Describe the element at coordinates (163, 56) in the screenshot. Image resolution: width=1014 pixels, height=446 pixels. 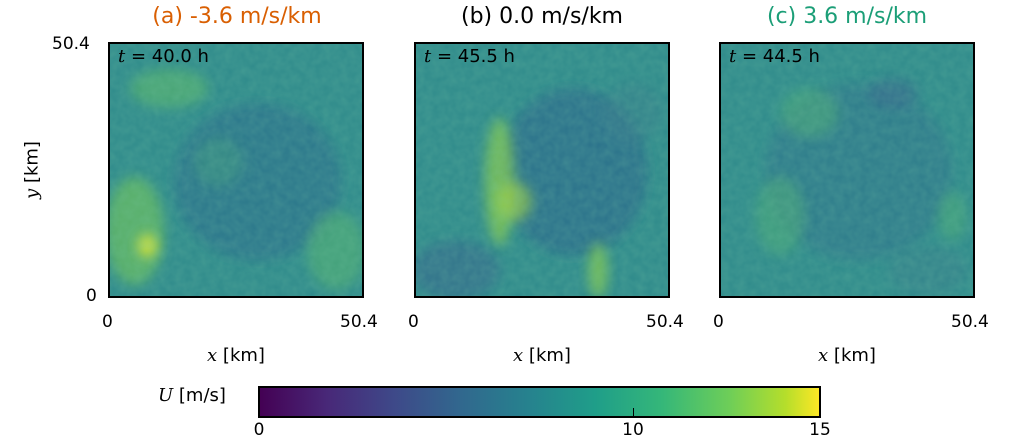
I see `panel-a-time: t = 40.0 h` at that location.